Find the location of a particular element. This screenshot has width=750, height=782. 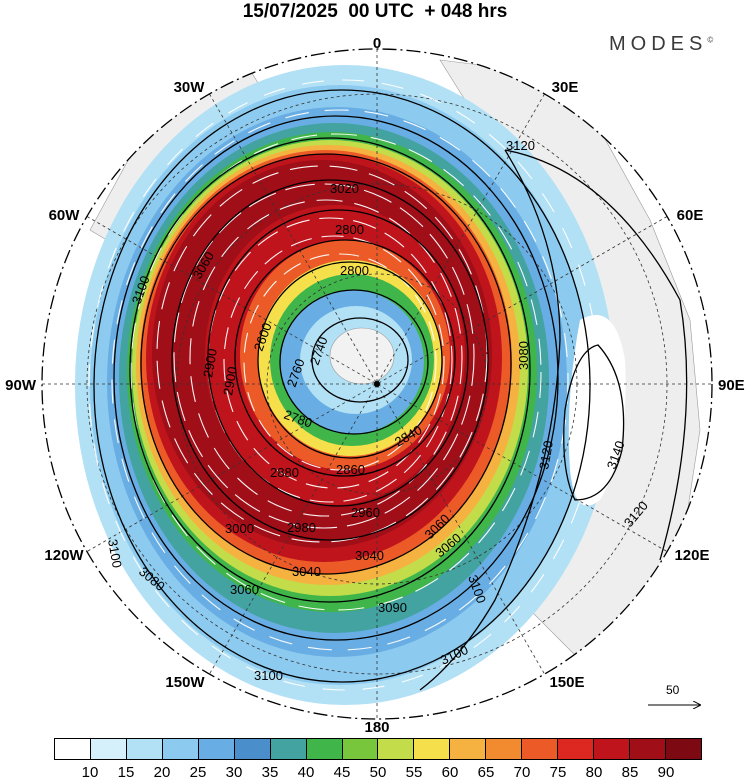

colorbar-tick-label: 35 is located at coordinates (270, 772).